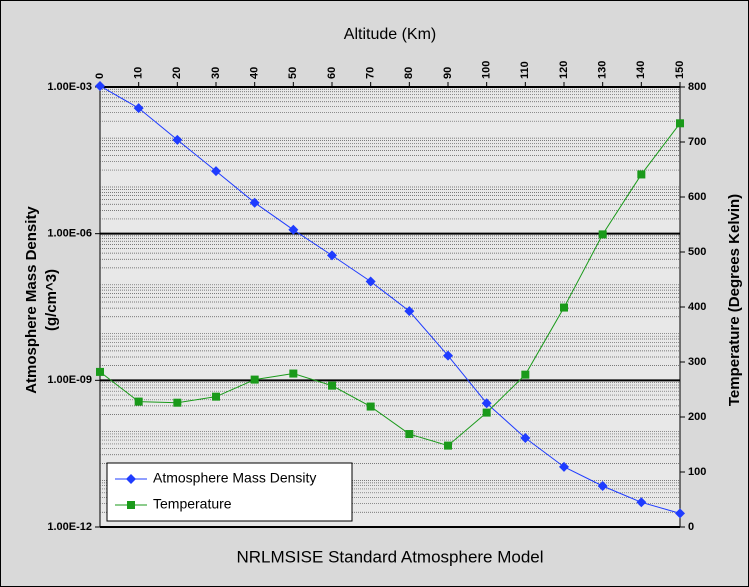 This screenshot has width=749, height=587. Describe the element at coordinates (603, 70) in the screenshot. I see `x-tick-label: 130` at that location.